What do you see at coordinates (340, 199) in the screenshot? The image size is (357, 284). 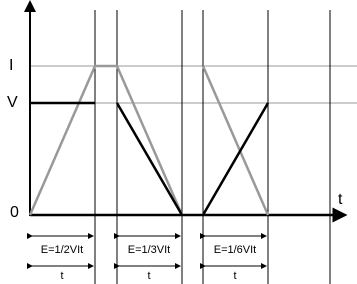 I see `time-label: t` at bounding box center [340, 199].